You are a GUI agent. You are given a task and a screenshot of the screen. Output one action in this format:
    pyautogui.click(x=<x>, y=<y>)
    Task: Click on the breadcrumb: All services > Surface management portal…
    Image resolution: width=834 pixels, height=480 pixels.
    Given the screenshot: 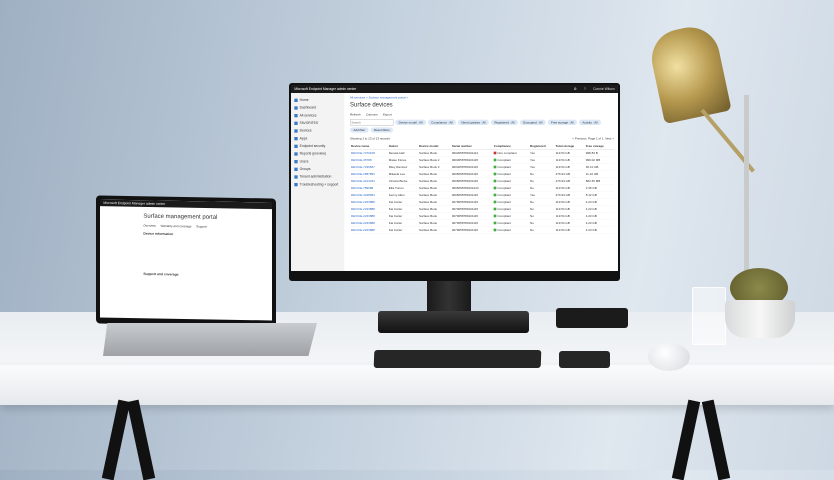 What is the action you would take?
    pyautogui.click(x=379, y=97)
    